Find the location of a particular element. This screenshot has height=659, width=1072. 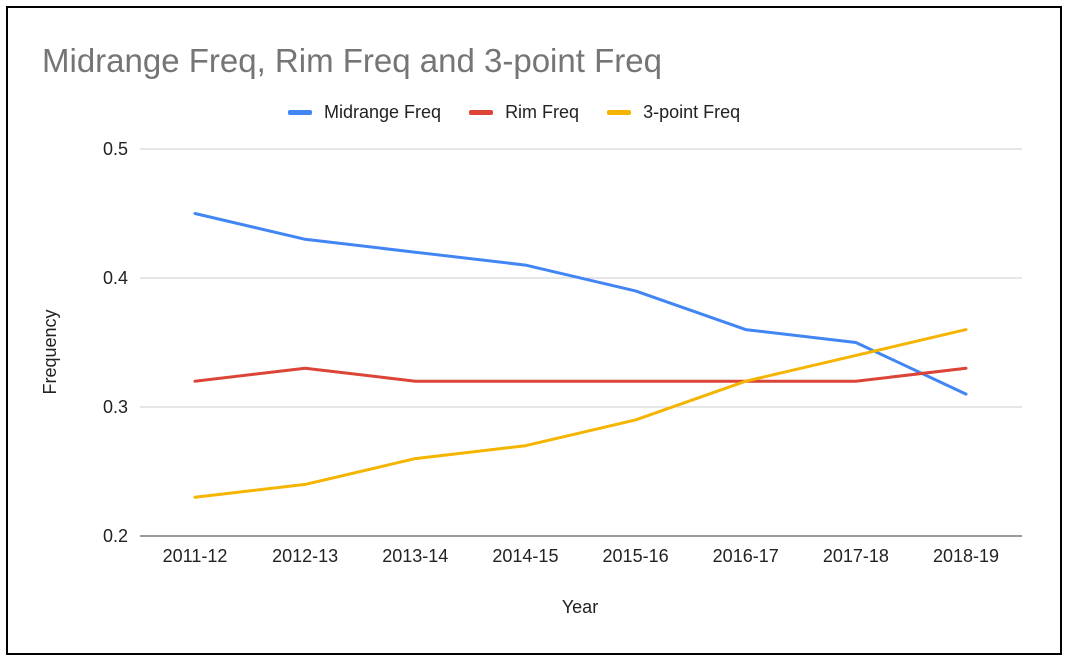

legend-swatch-three-point is located at coordinates (619, 112).